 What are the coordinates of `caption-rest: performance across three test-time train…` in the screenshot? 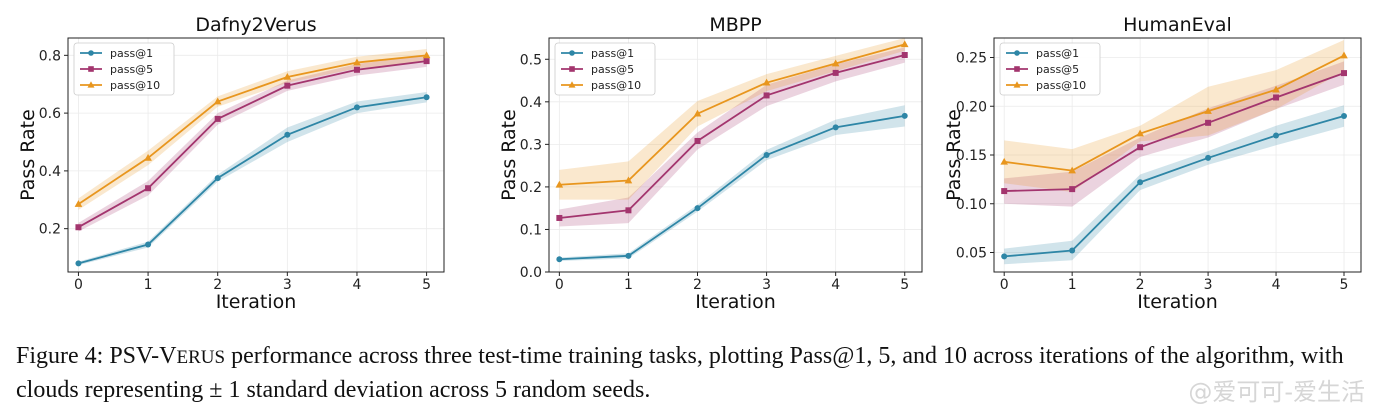 It's located at (680, 373).